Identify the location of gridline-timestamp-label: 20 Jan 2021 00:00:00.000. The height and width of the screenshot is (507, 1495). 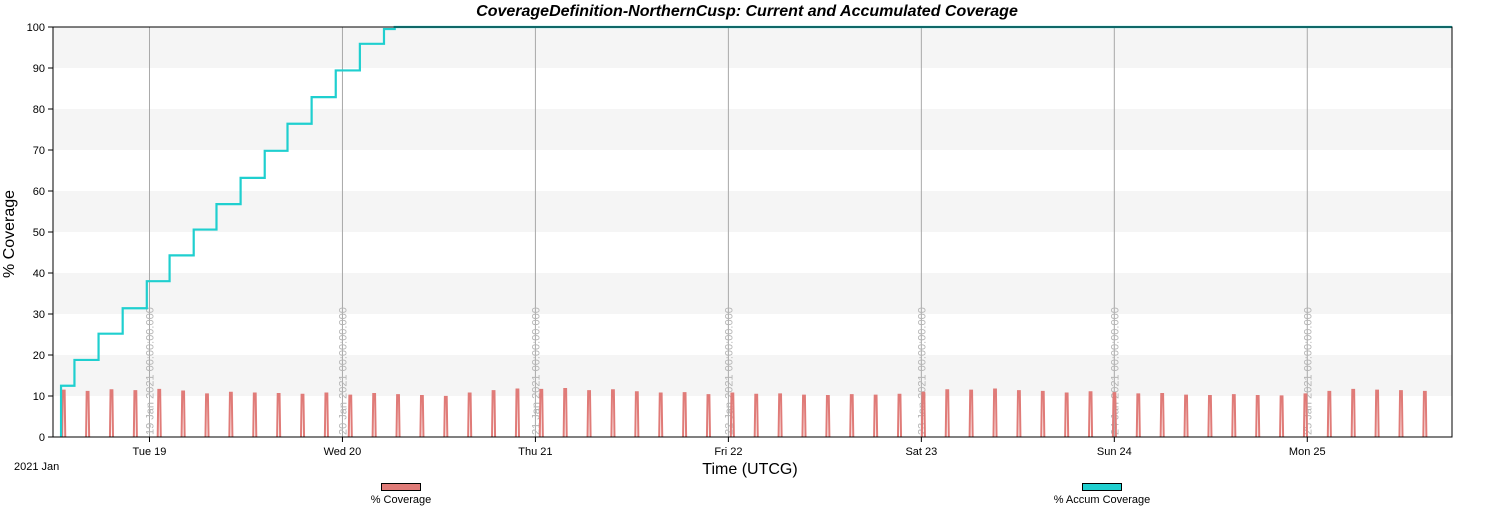
(343, 371).